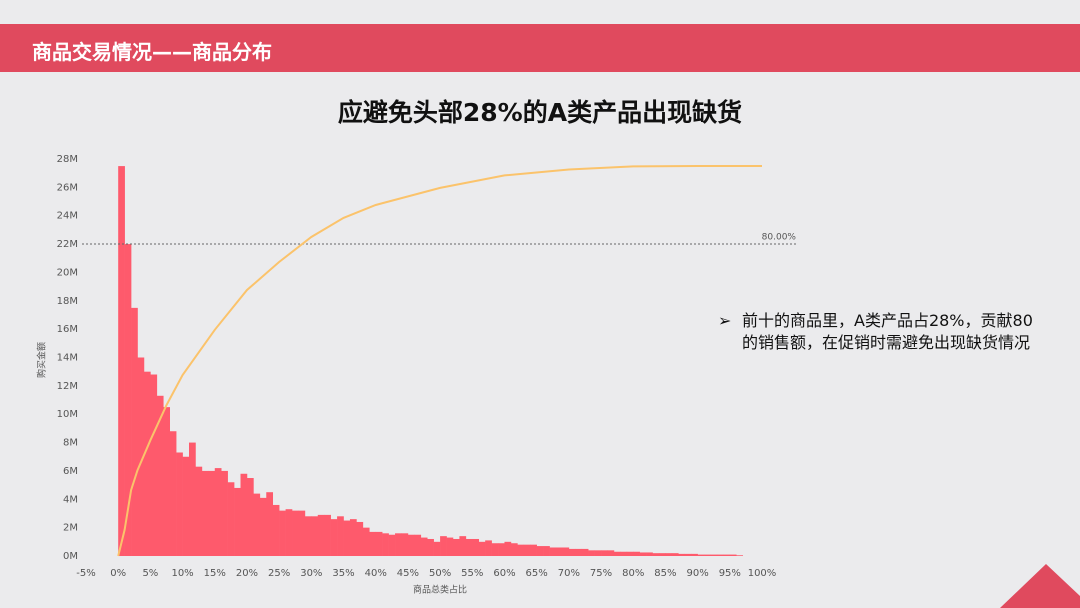 This screenshot has width=1080, height=608. Describe the element at coordinates (569, 573) in the screenshot. I see `x-tick-label: 70%` at that location.